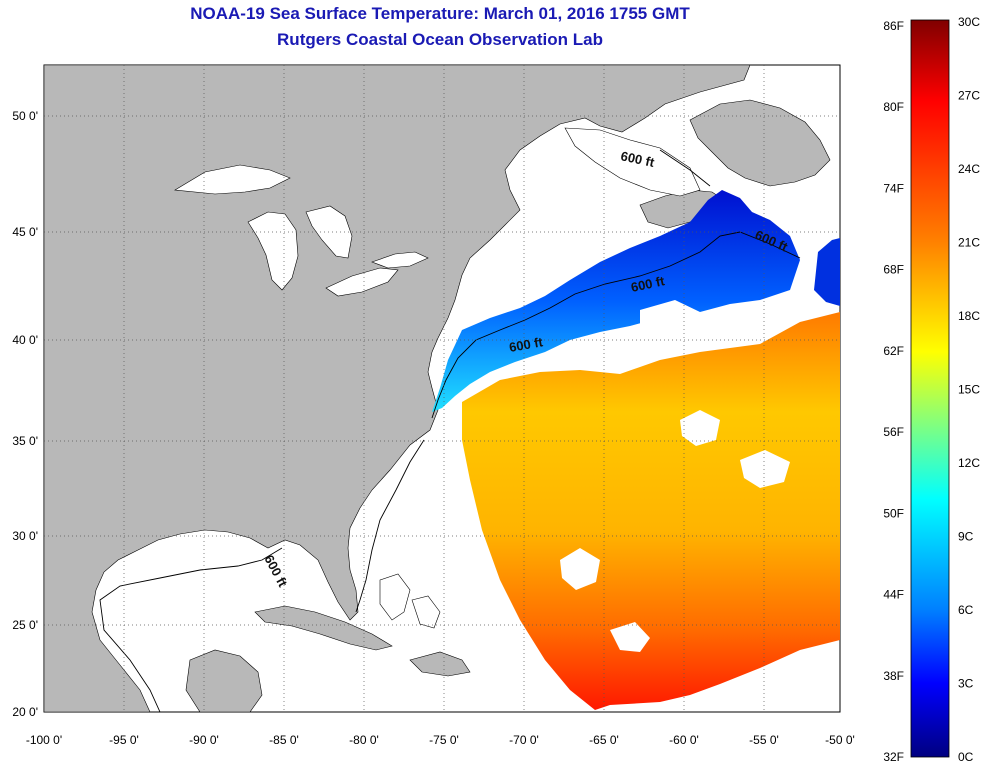  What do you see at coordinates (893, 26) in the screenshot?
I see `colorbar-f-label: 86F` at bounding box center [893, 26].